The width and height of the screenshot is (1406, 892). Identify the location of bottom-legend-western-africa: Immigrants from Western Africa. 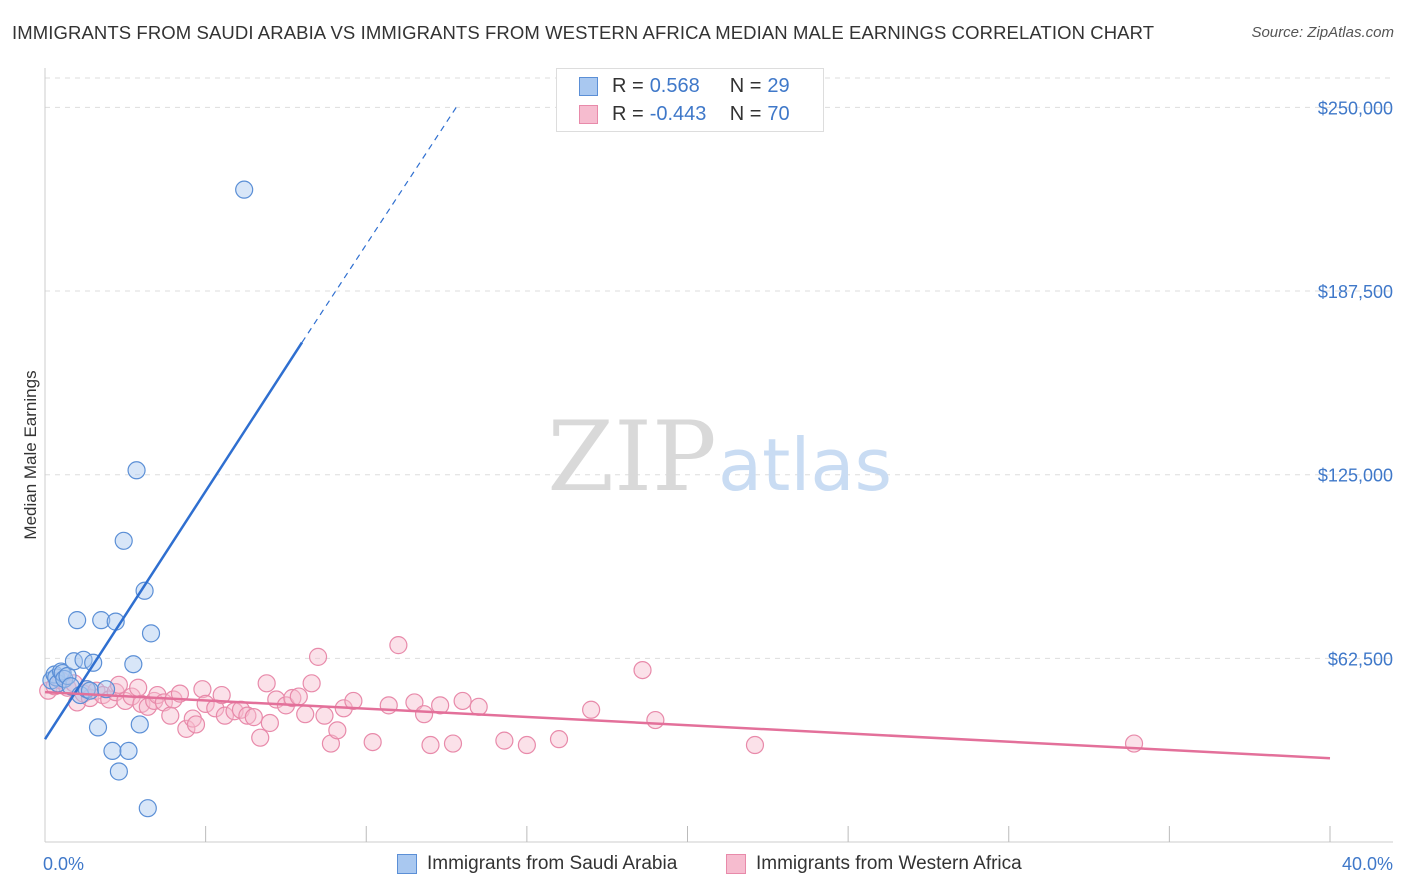
(874, 864).